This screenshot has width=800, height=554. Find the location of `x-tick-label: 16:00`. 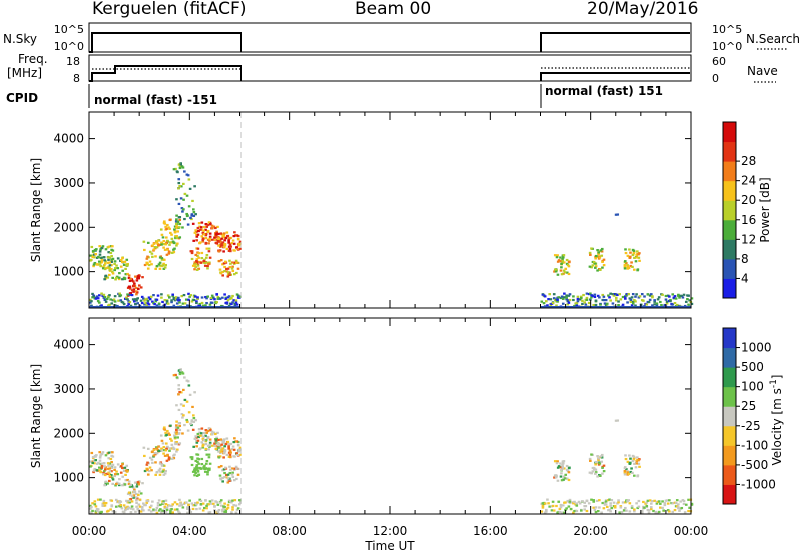

x-tick-label: 16:00 is located at coordinates (490, 531).